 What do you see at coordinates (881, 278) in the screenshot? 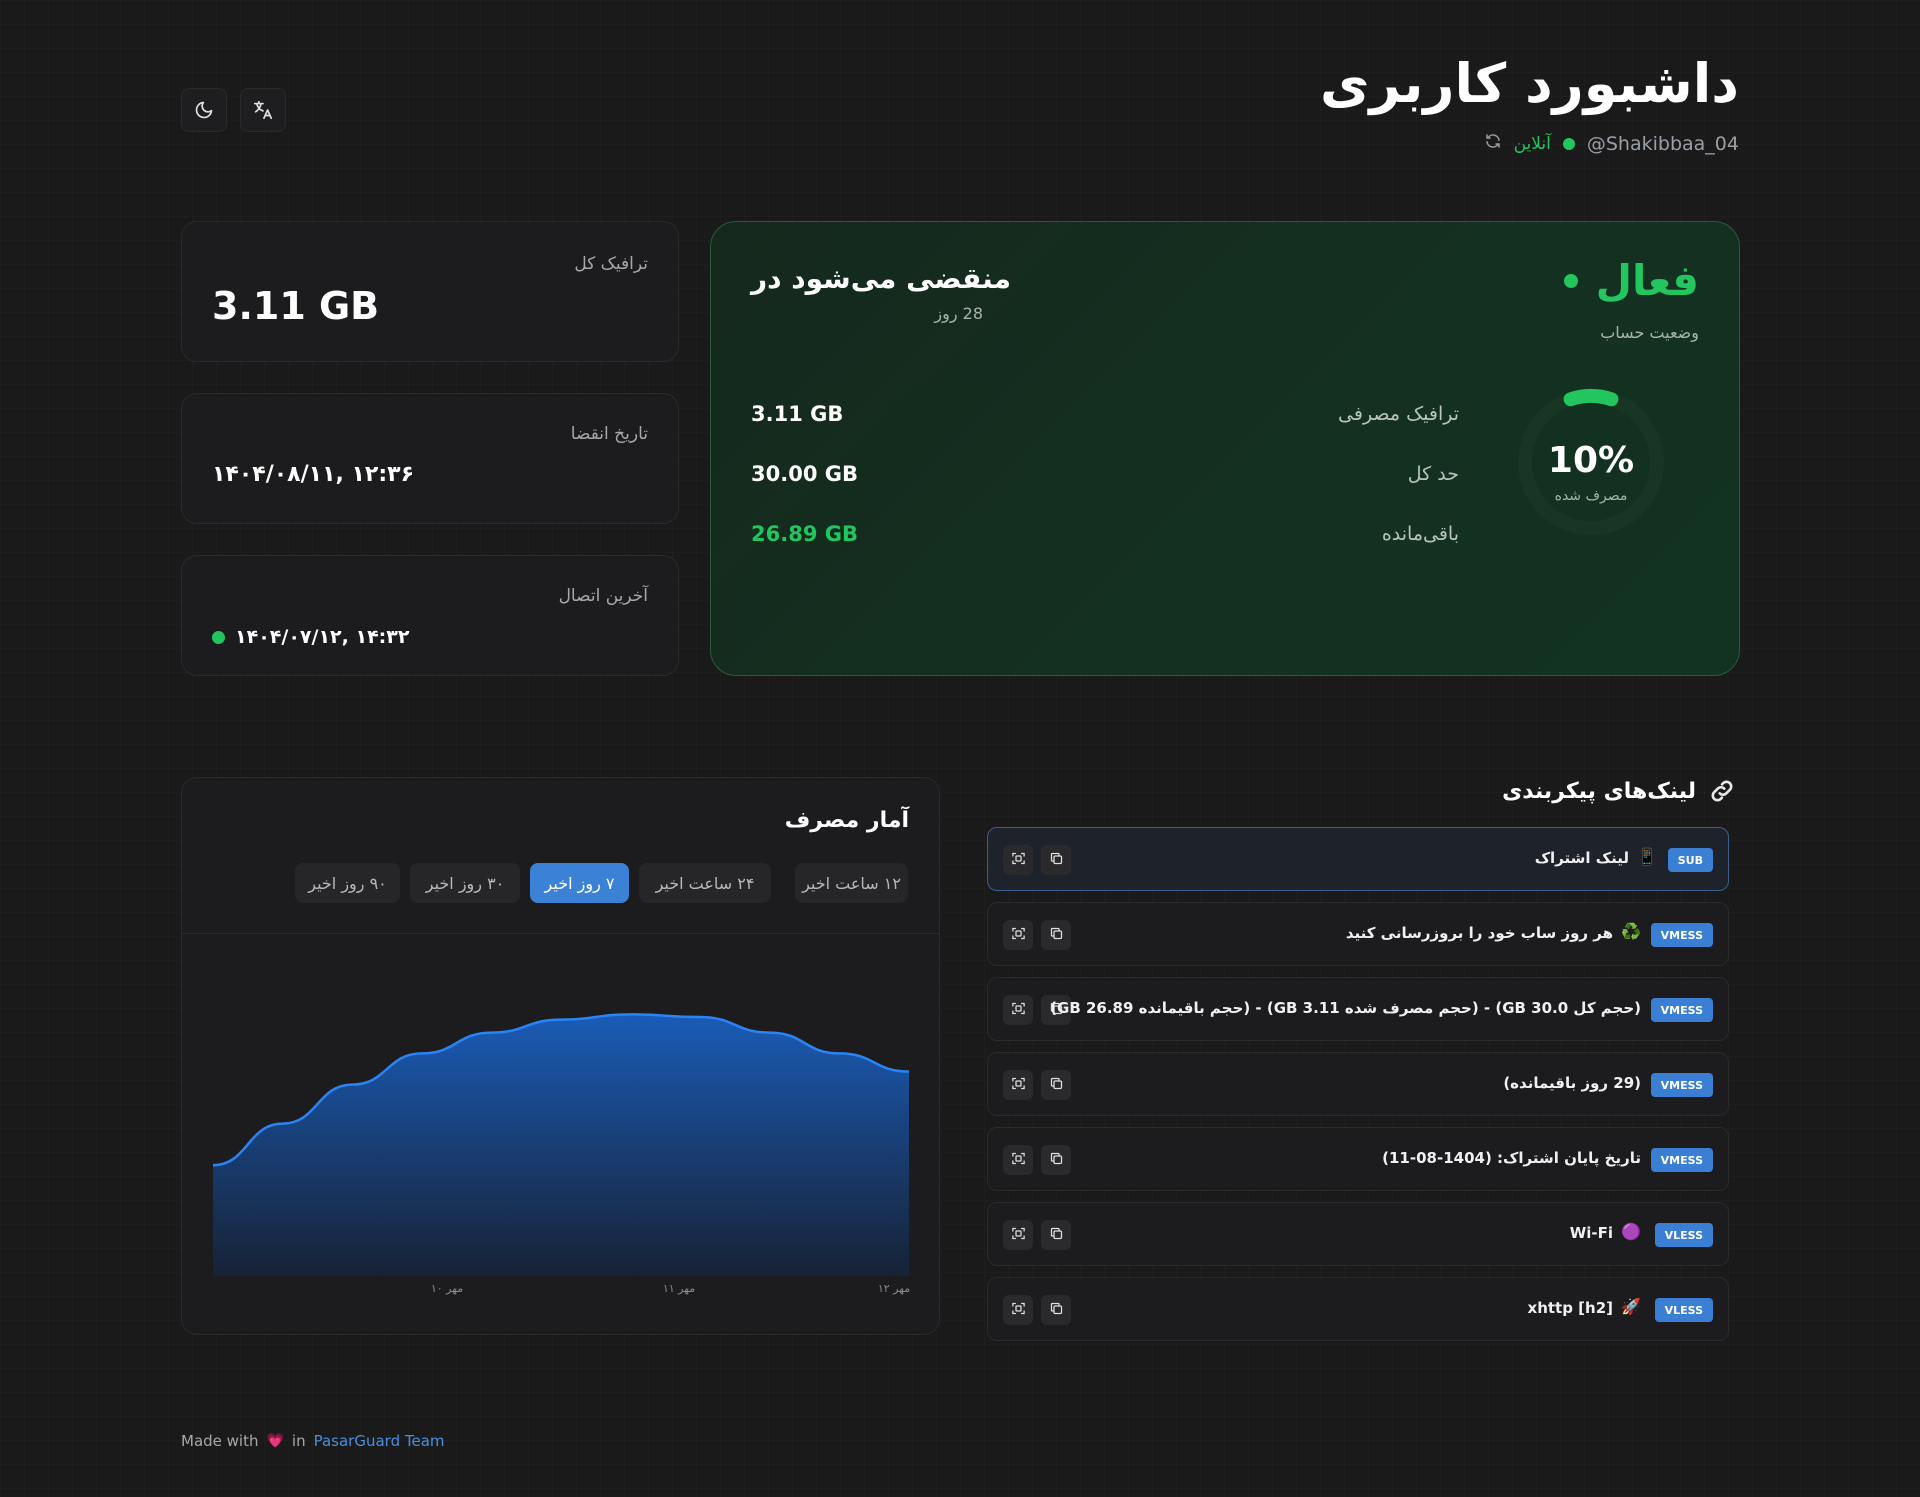
I see `expires-title: منقضی می‌شود در` at bounding box center [881, 278].